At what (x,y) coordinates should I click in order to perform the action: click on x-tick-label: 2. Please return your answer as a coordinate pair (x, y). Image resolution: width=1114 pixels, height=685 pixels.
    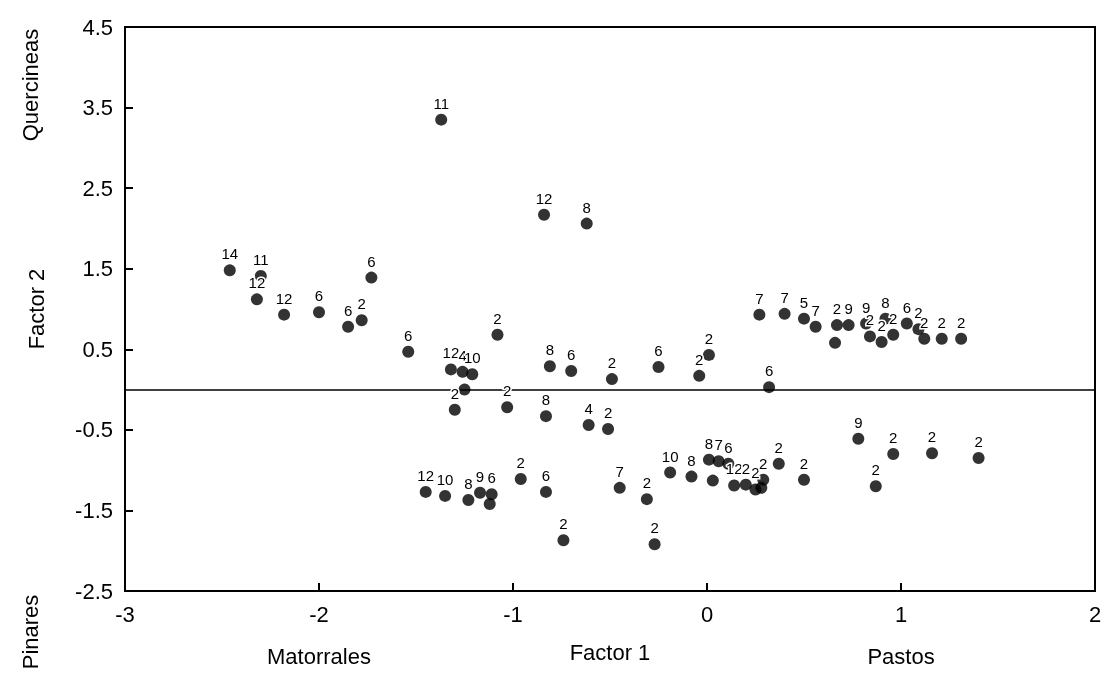
    Looking at the image, I should click on (1095, 614).